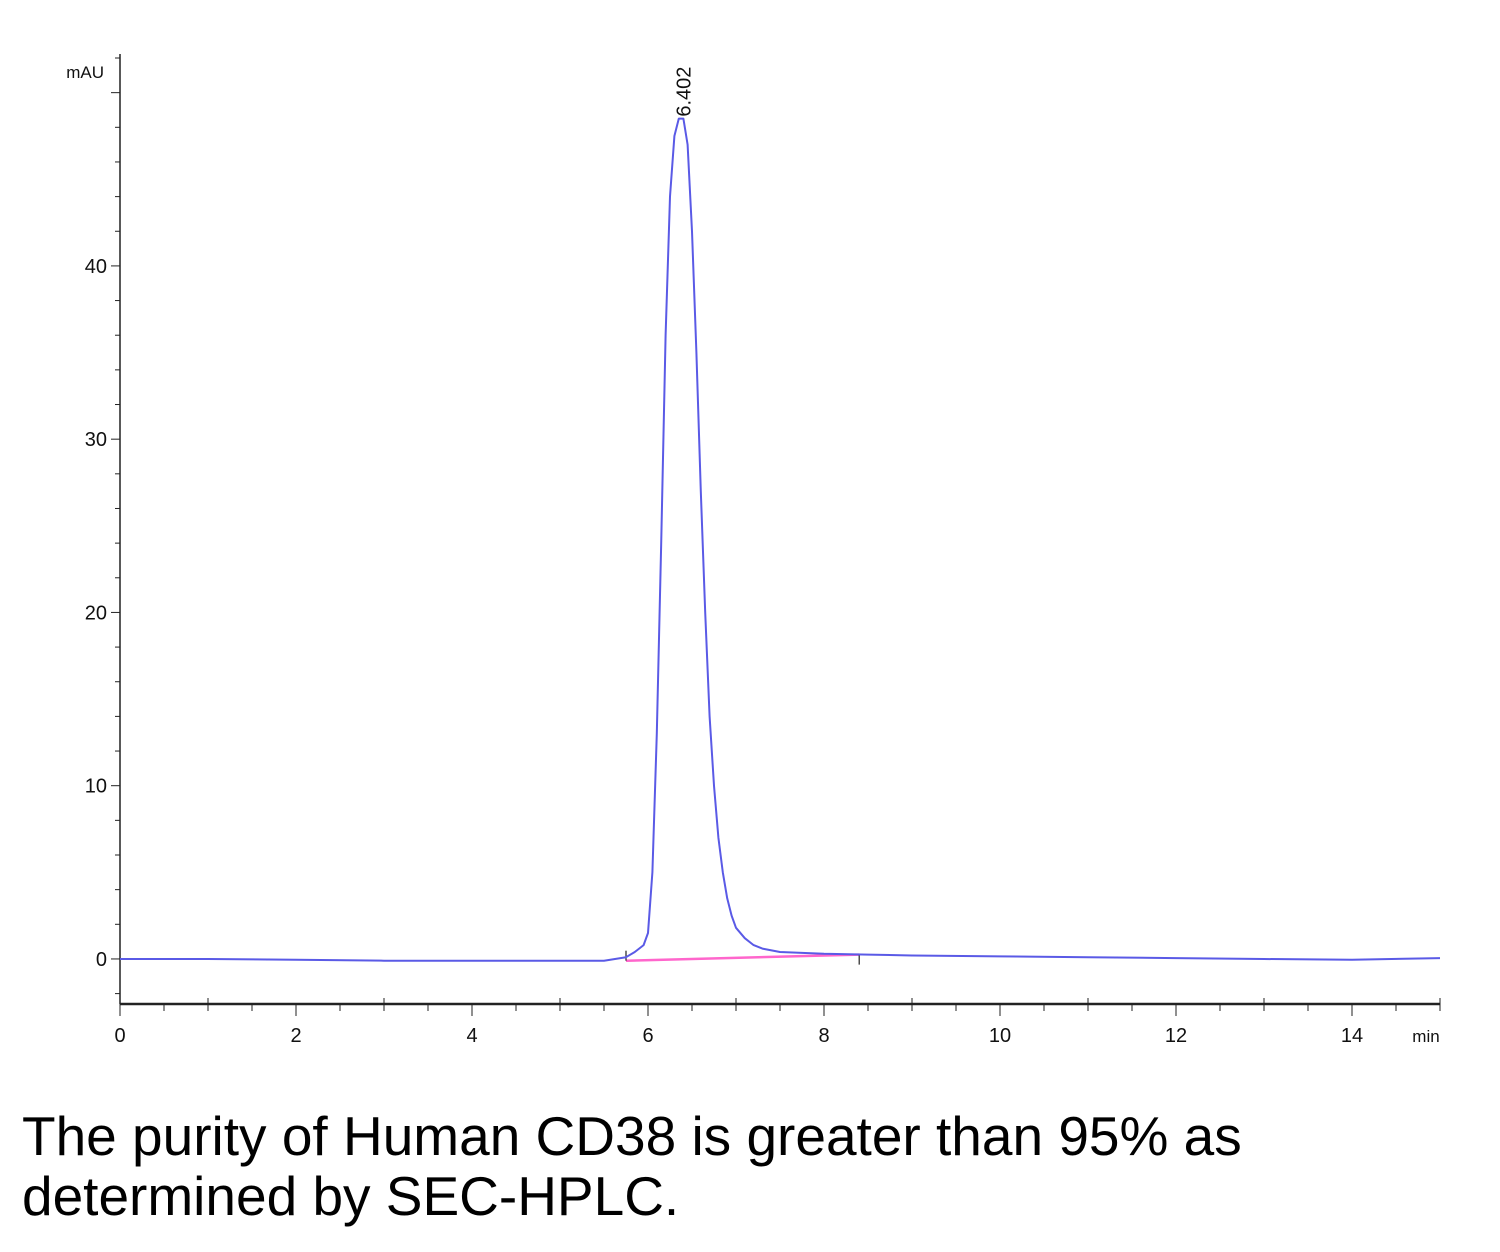  Describe the element at coordinates (1425, 1036) in the screenshot. I see `x-axis-unit: min` at that location.